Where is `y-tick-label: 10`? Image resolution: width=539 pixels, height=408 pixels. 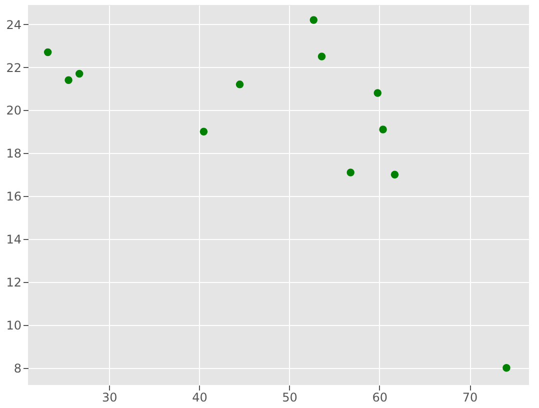
y-tick-label: 10 is located at coordinates (14, 325).